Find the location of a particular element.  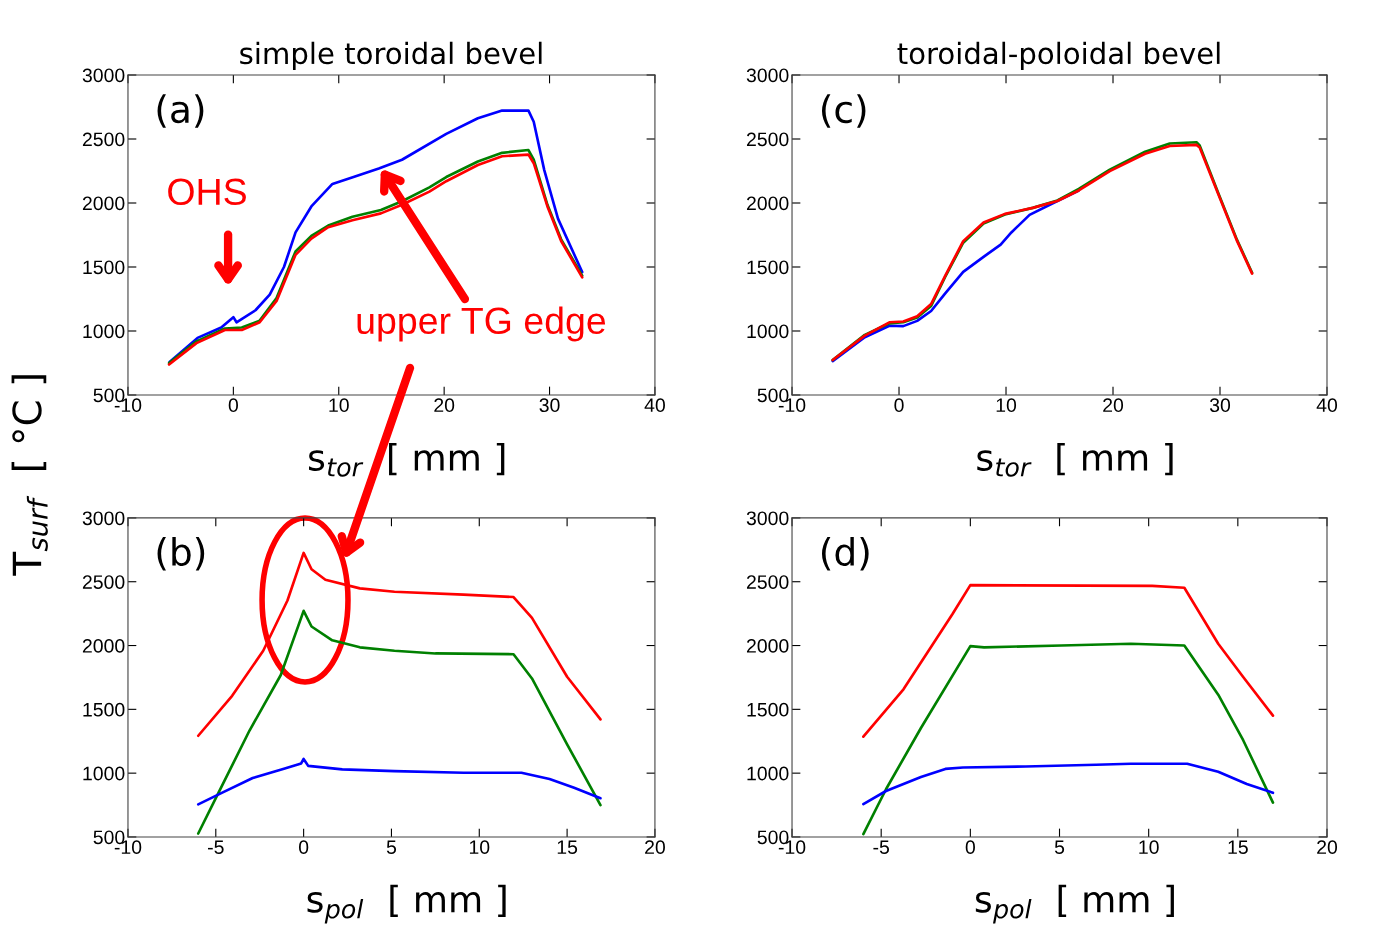

annotation: OHS is located at coordinates (207, 192).